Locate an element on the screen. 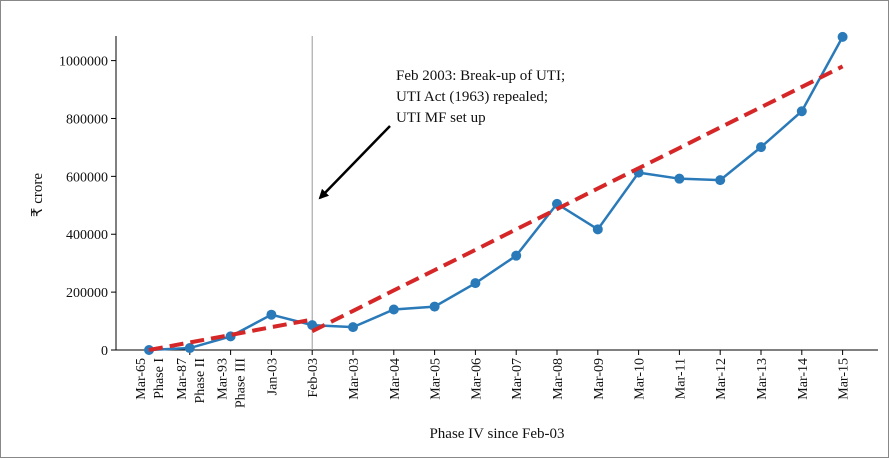 The image size is (890, 459). y-tick-label: 200000 is located at coordinates (87, 293).